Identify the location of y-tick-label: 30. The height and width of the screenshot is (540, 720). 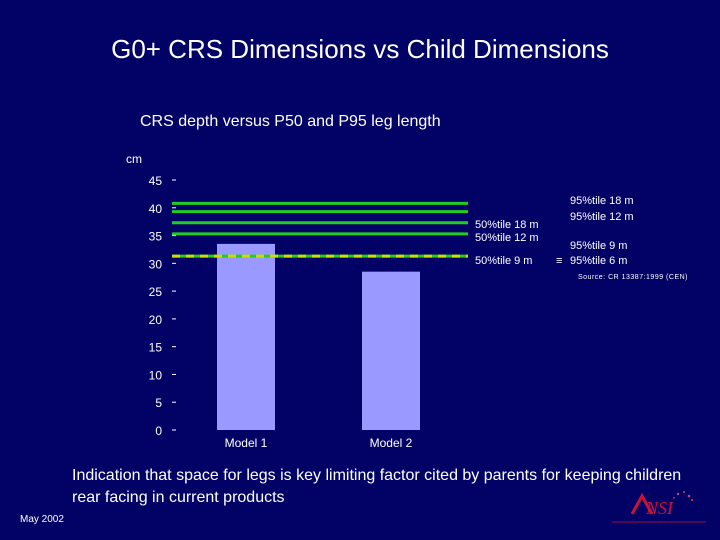
(156, 264).